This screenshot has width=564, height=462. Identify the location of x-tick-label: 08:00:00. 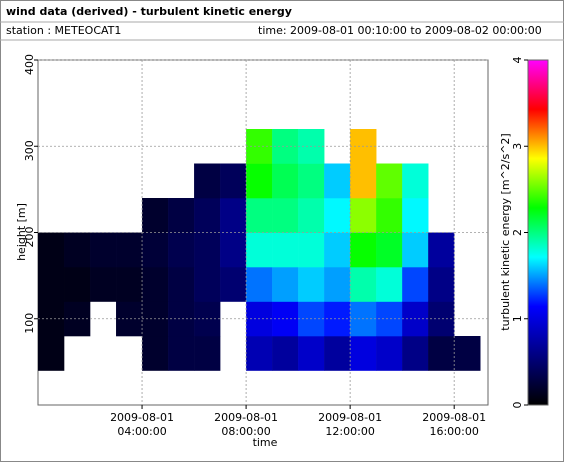
(245, 431).